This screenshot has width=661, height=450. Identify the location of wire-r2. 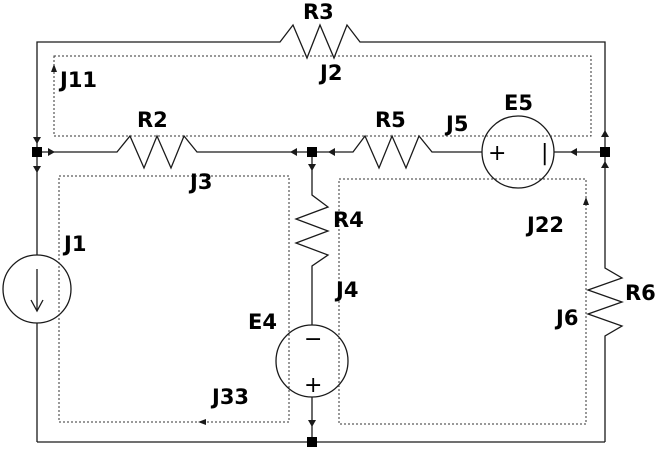
(174, 152).